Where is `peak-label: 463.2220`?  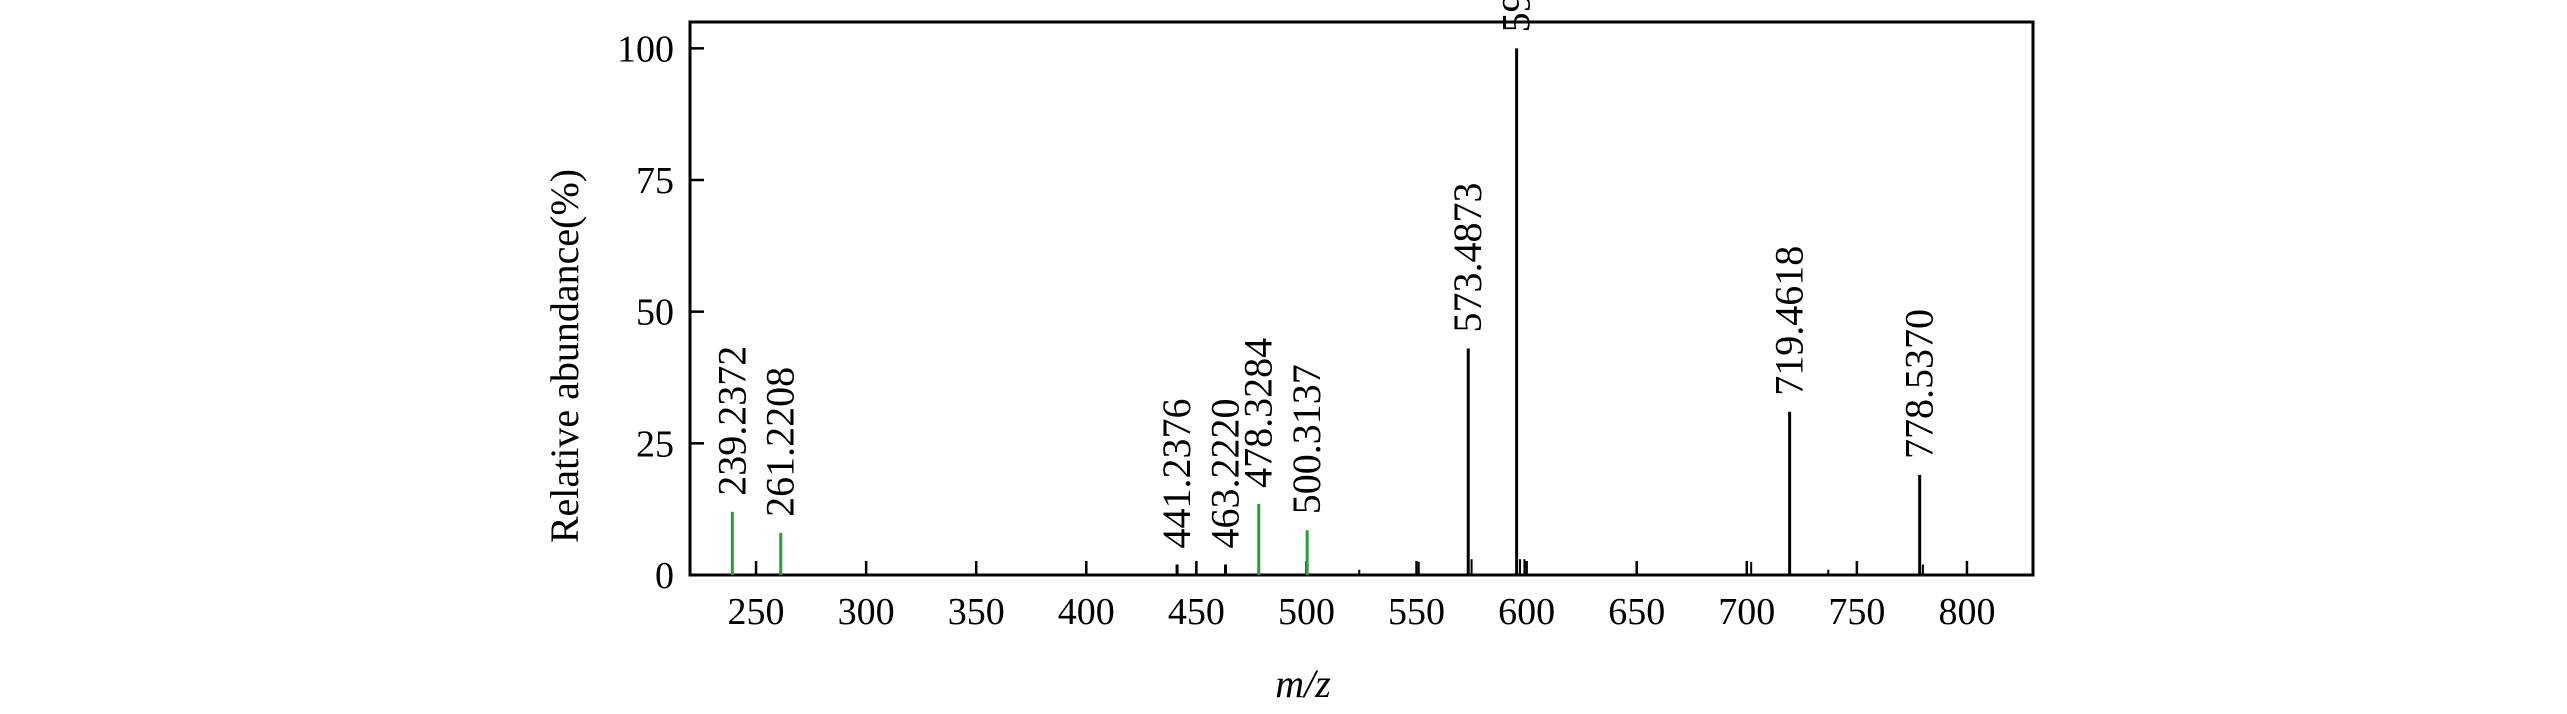
peak-label: 463.2220 is located at coordinates (1224, 473).